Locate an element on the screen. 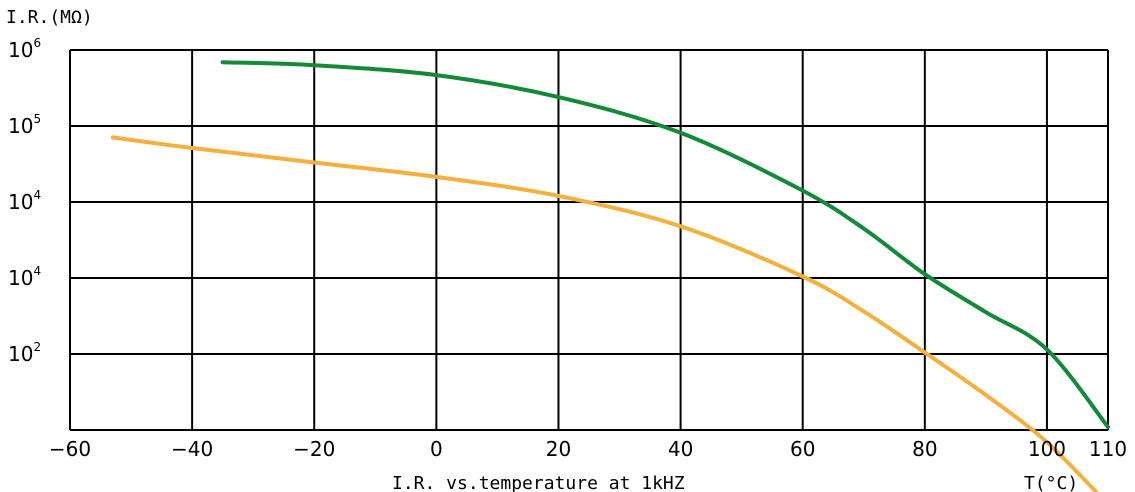 This screenshot has width=1135, height=492. y-tick-label: 10⁵ is located at coordinates (24, 125).